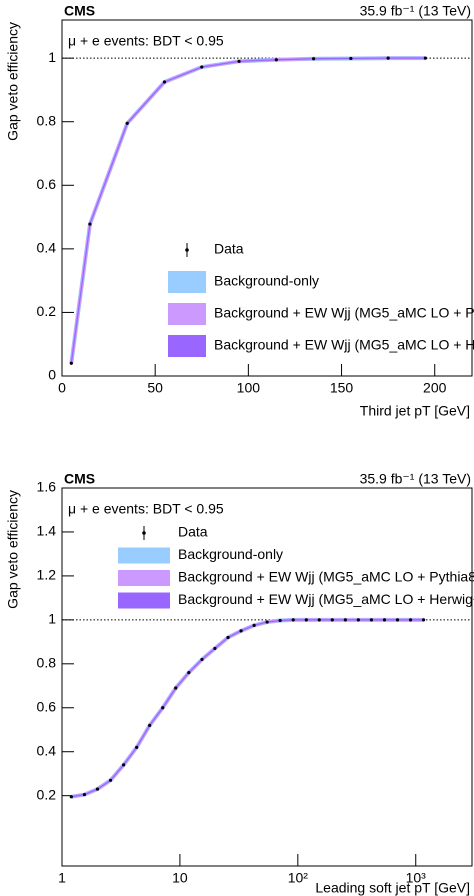  Describe the element at coordinates (392, 888) in the screenshot. I see `x-axis-label: Leading soft jet pT [GeV]` at that location.